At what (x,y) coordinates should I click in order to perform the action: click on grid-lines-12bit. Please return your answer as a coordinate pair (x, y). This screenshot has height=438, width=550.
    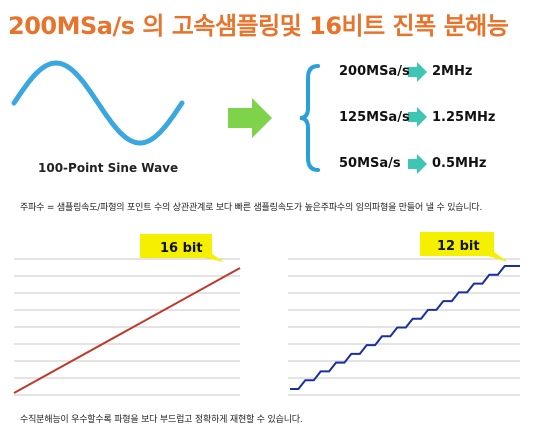
    Looking at the image, I should click on (404, 327).